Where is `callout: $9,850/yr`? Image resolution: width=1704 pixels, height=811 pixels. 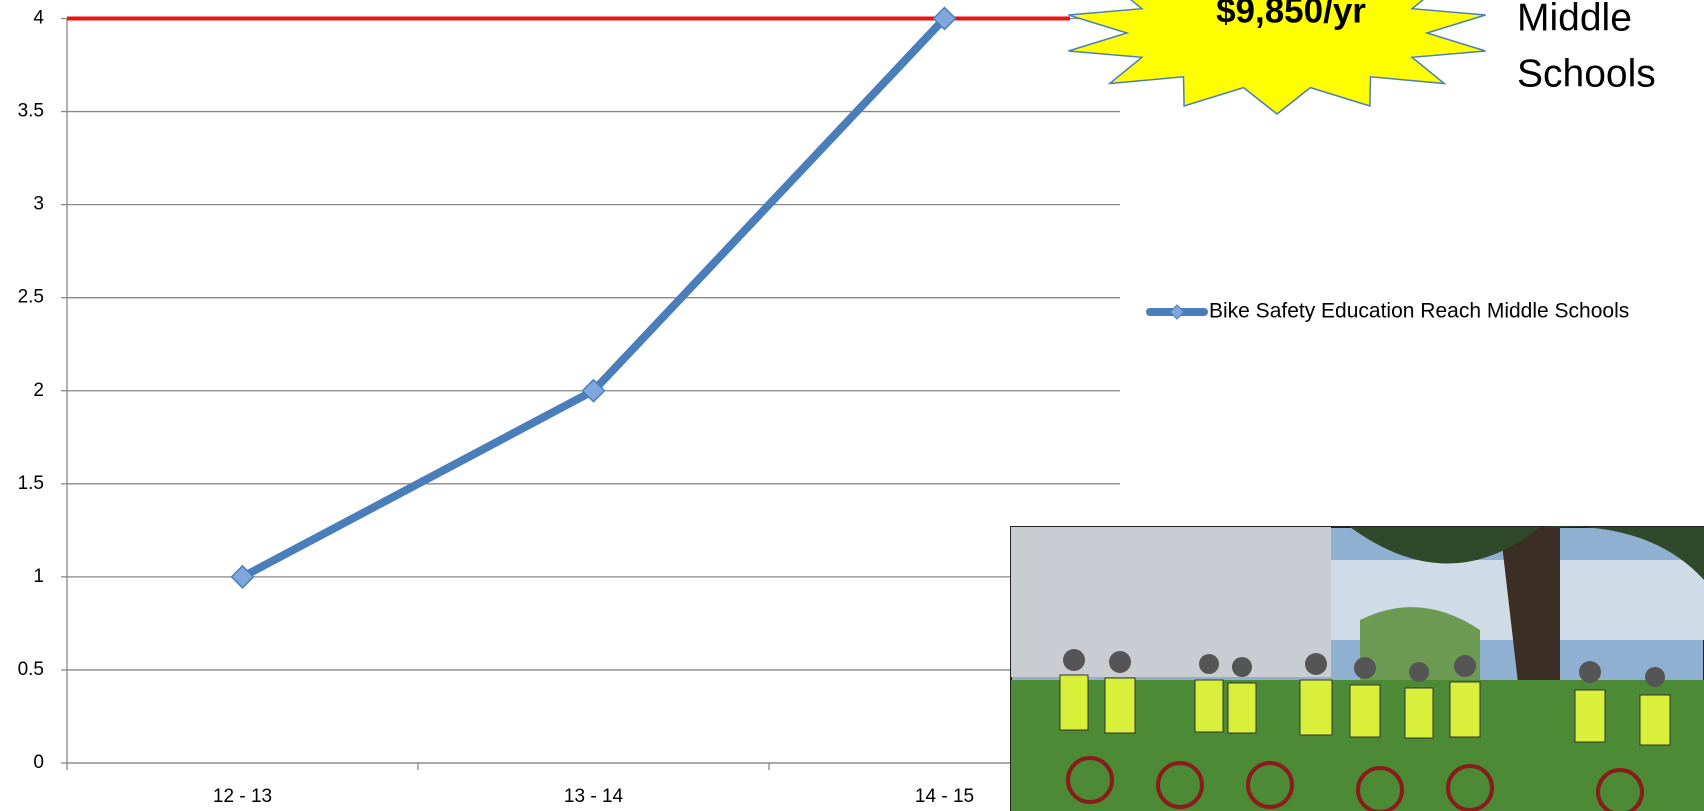
callout: $9,850/yr is located at coordinates (1291, 15).